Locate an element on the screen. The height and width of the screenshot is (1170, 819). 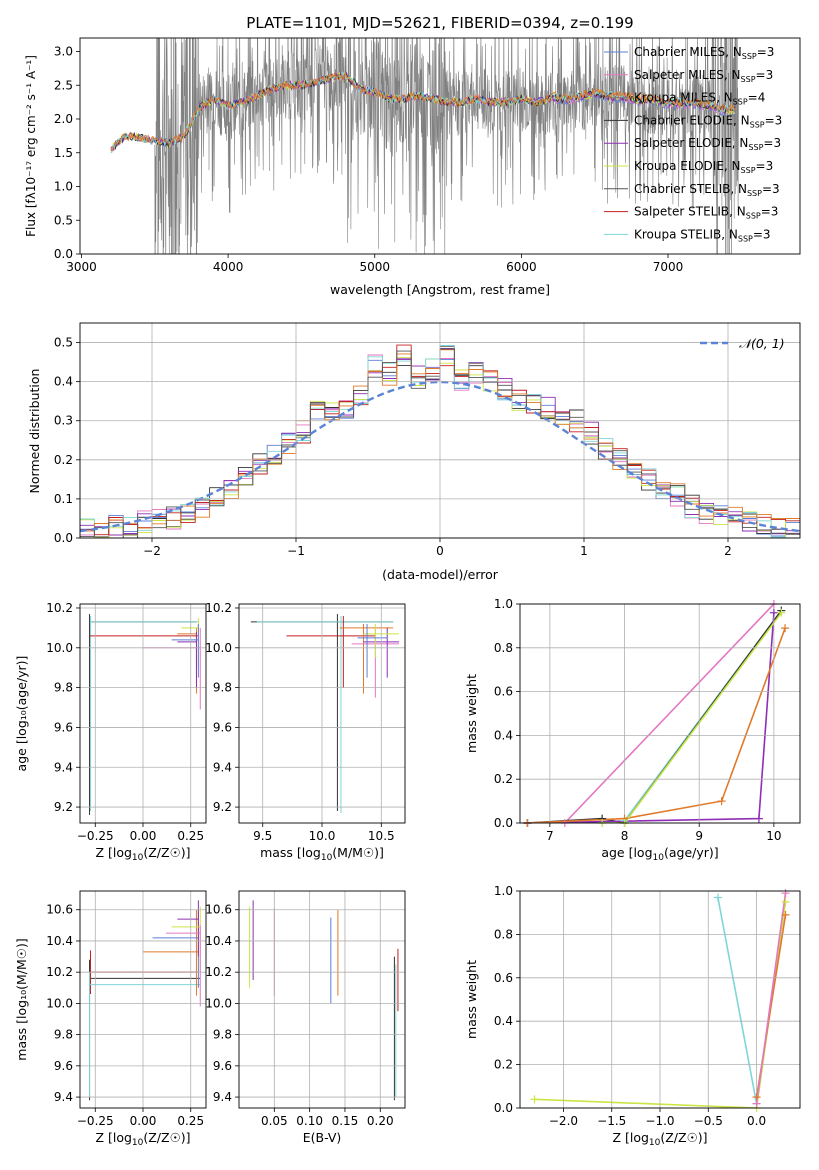
legend-entry: Salpeter ELODIE, NSSP=3 is located at coordinates (707, 144).